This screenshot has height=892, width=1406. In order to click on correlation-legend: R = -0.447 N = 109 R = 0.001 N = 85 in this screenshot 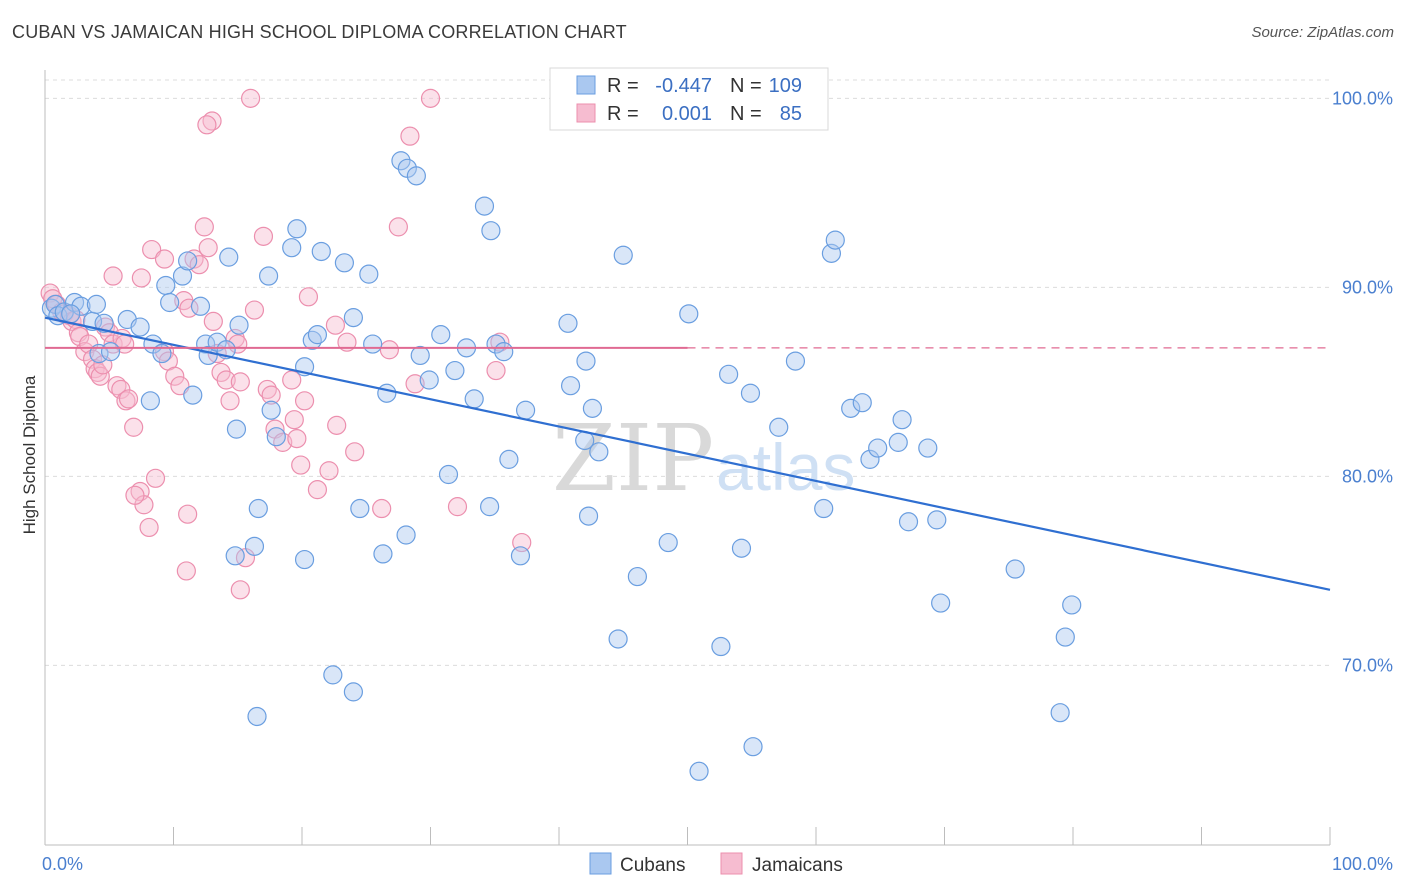, I will do `click(689, 99)`.